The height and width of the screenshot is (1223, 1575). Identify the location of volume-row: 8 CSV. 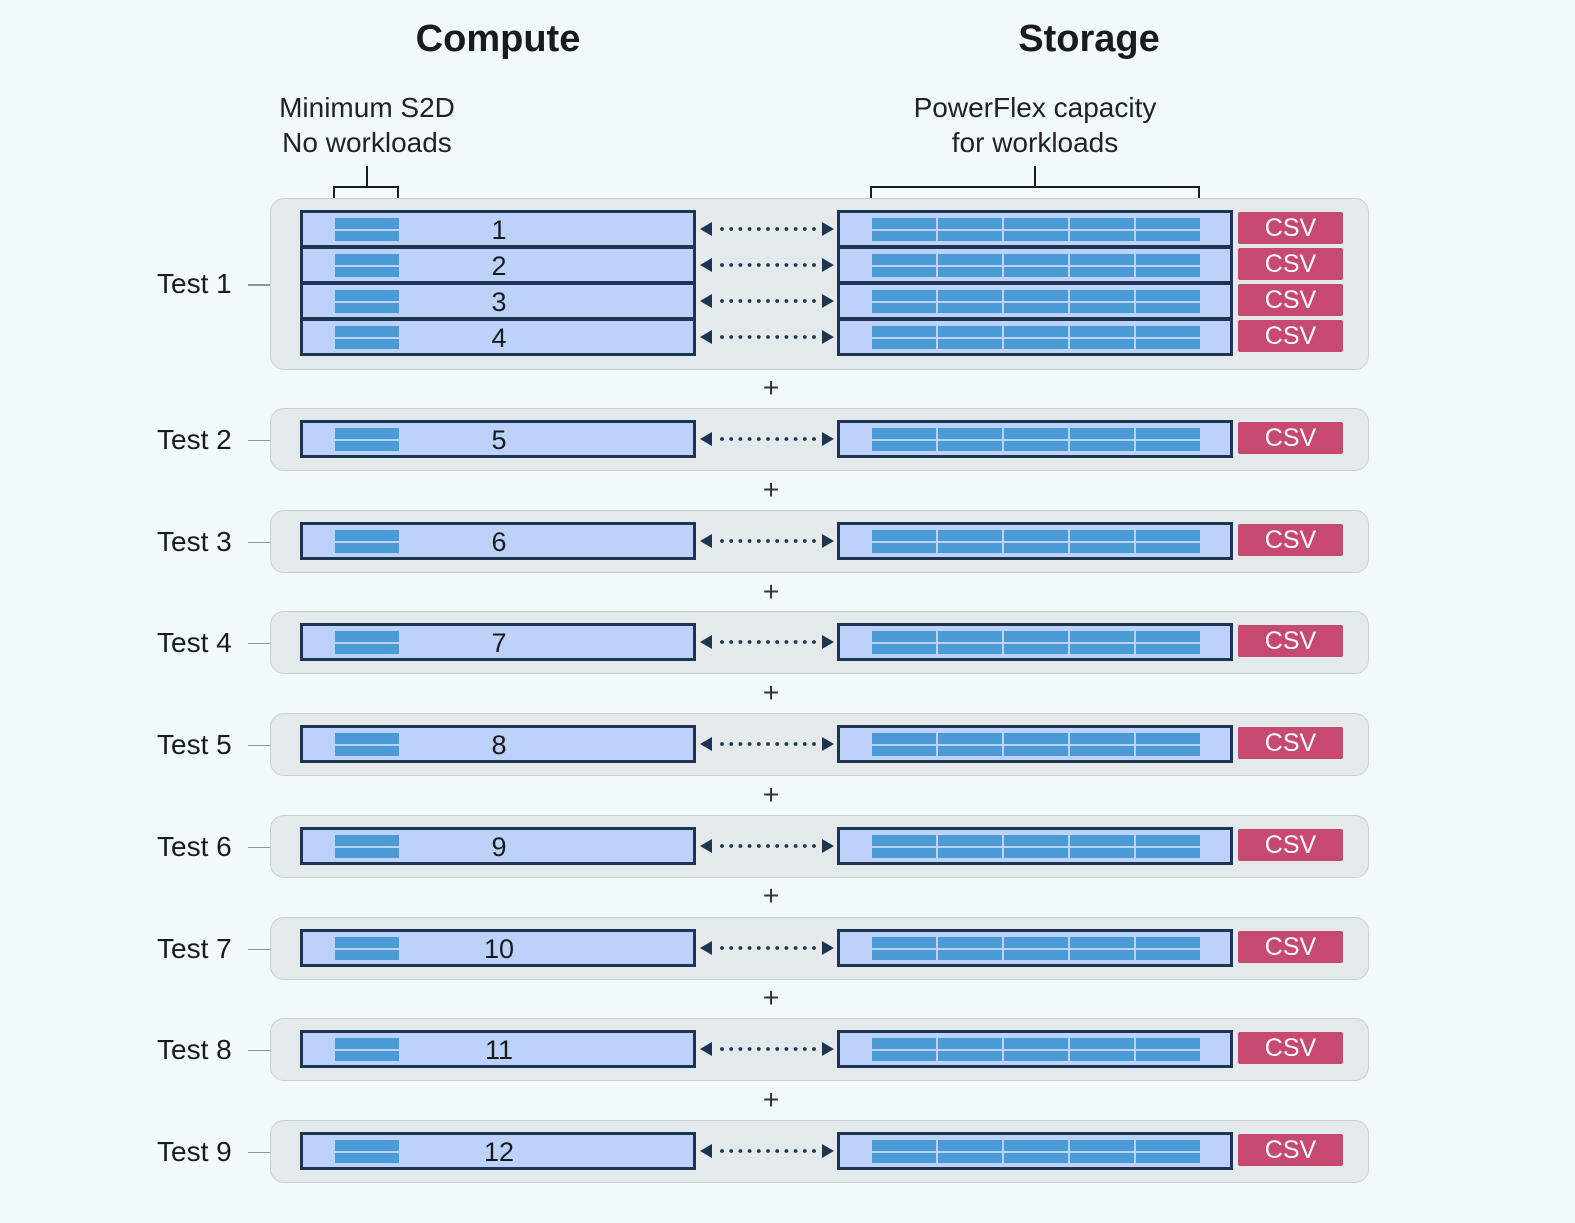
(787, 744).